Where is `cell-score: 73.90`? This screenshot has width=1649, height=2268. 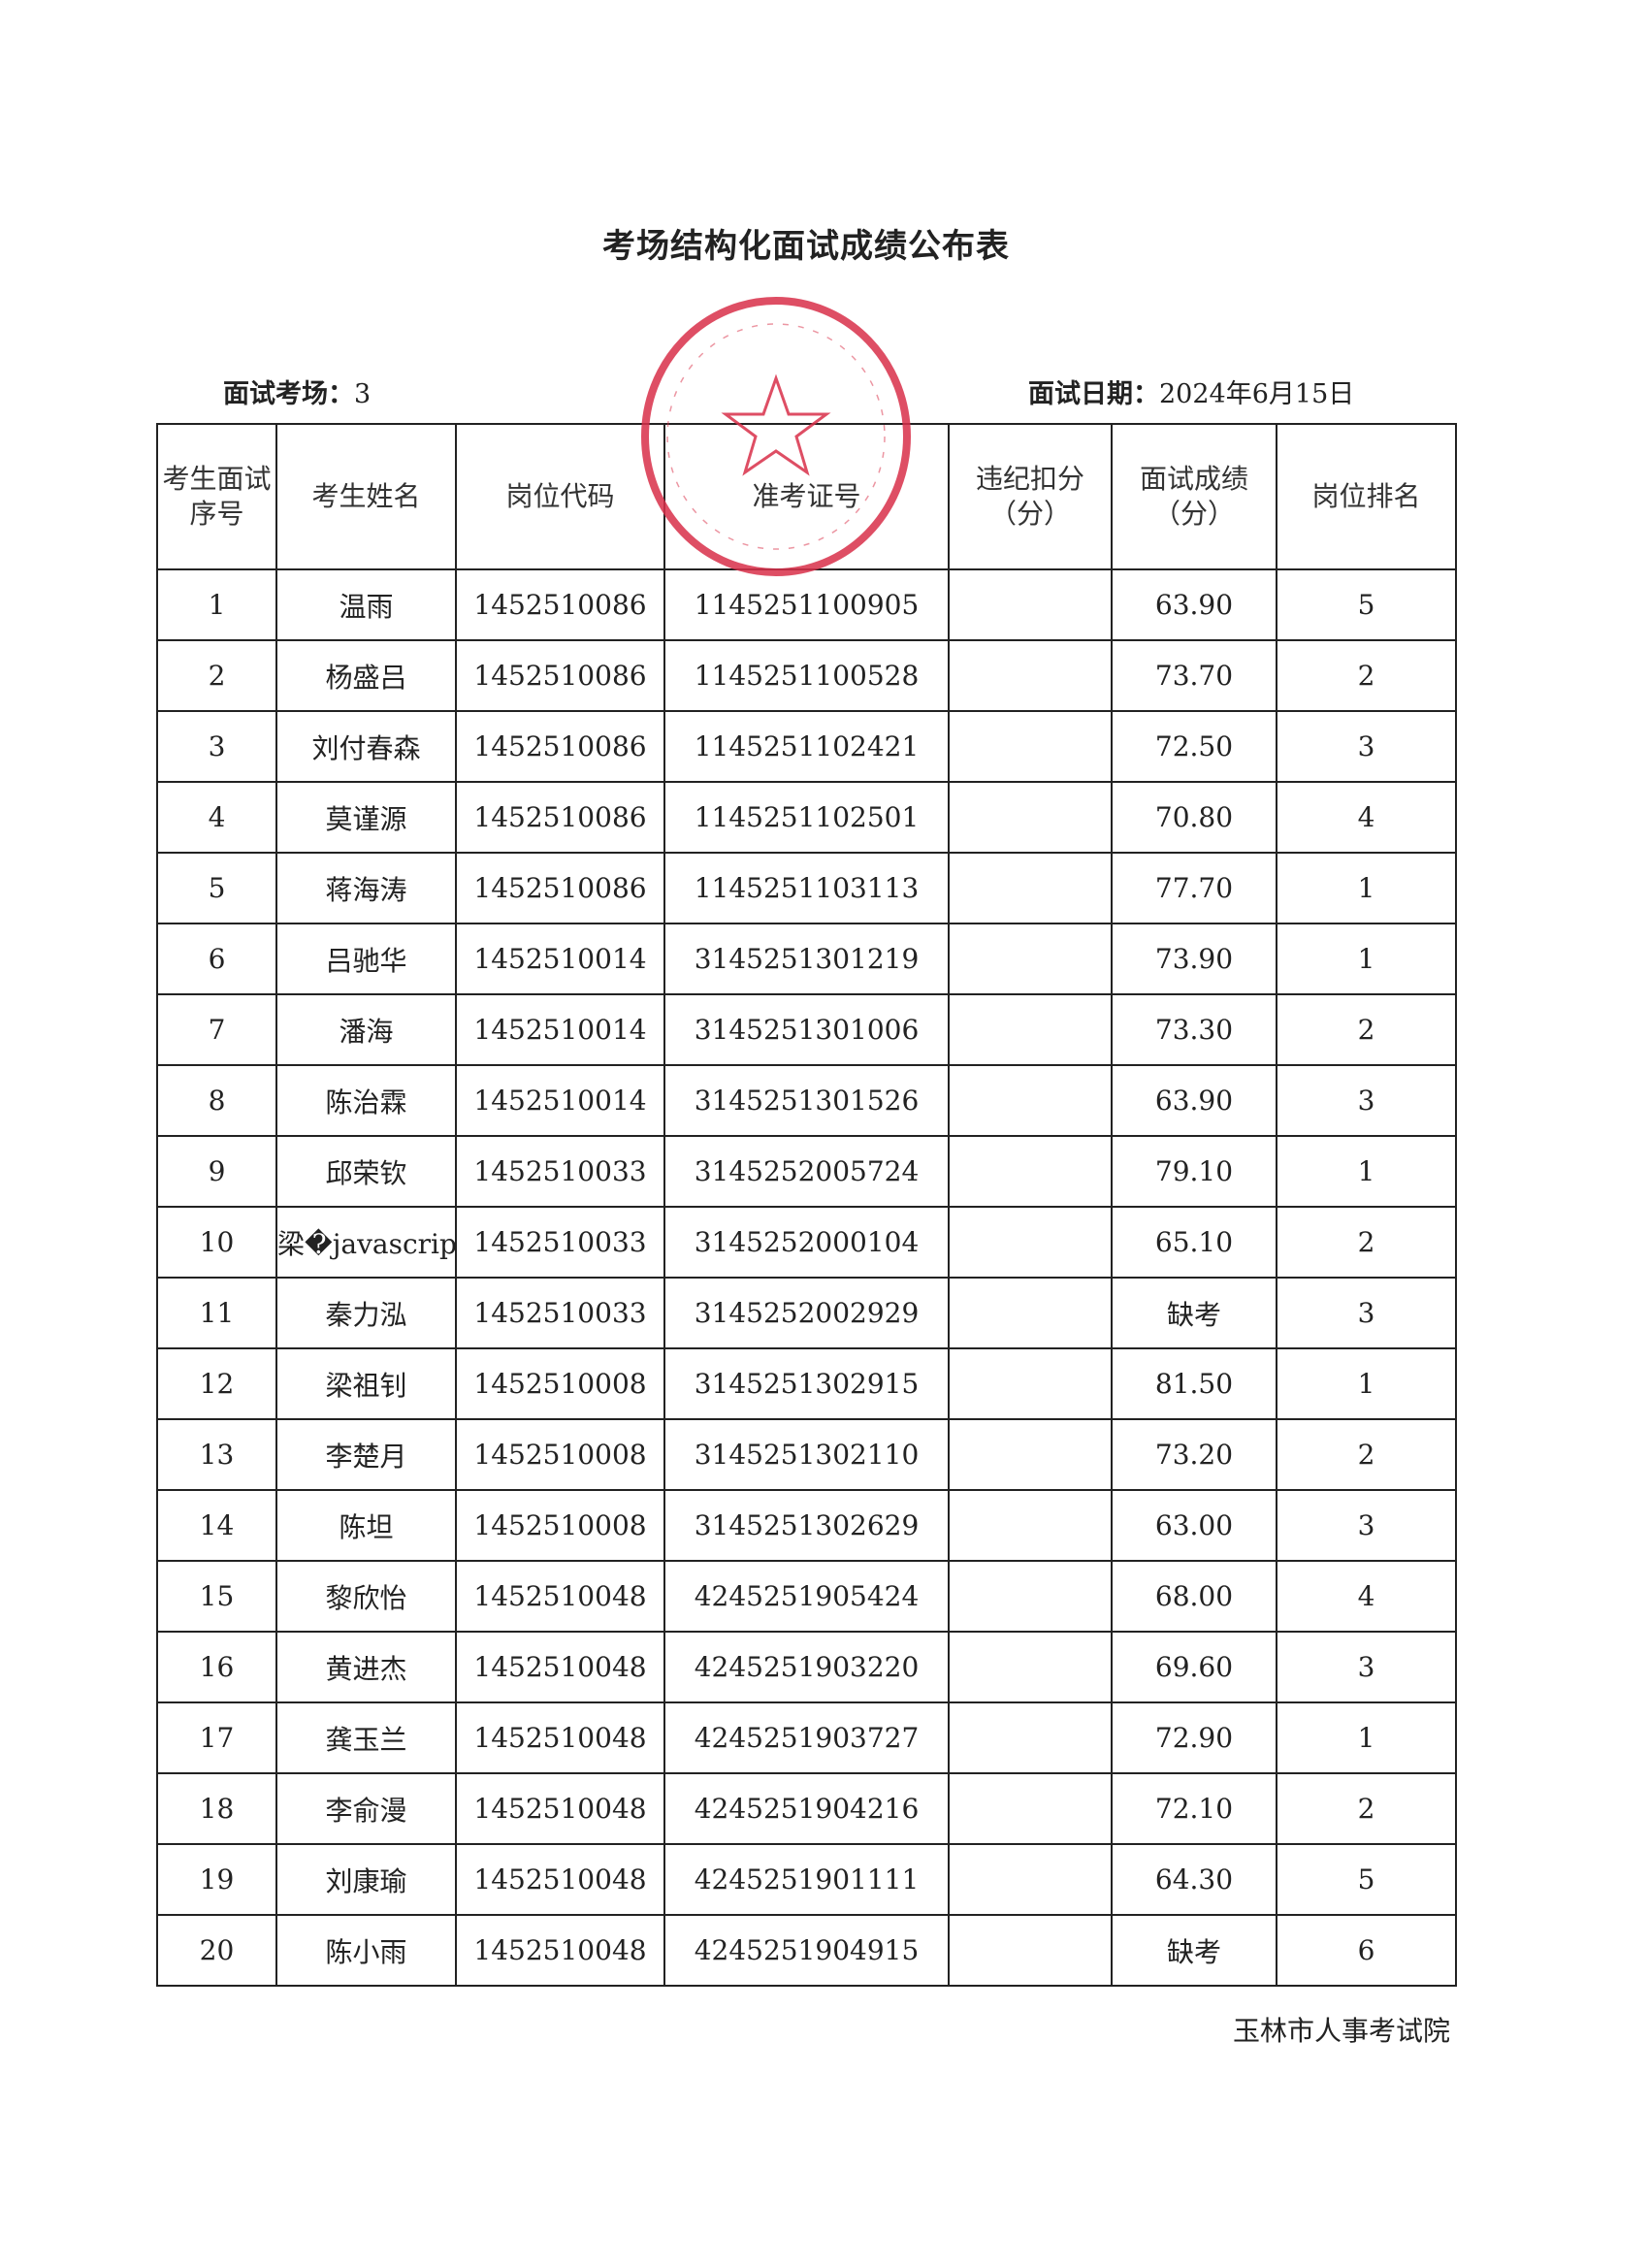 cell-score: 73.90 is located at coordinates (1194, 959).